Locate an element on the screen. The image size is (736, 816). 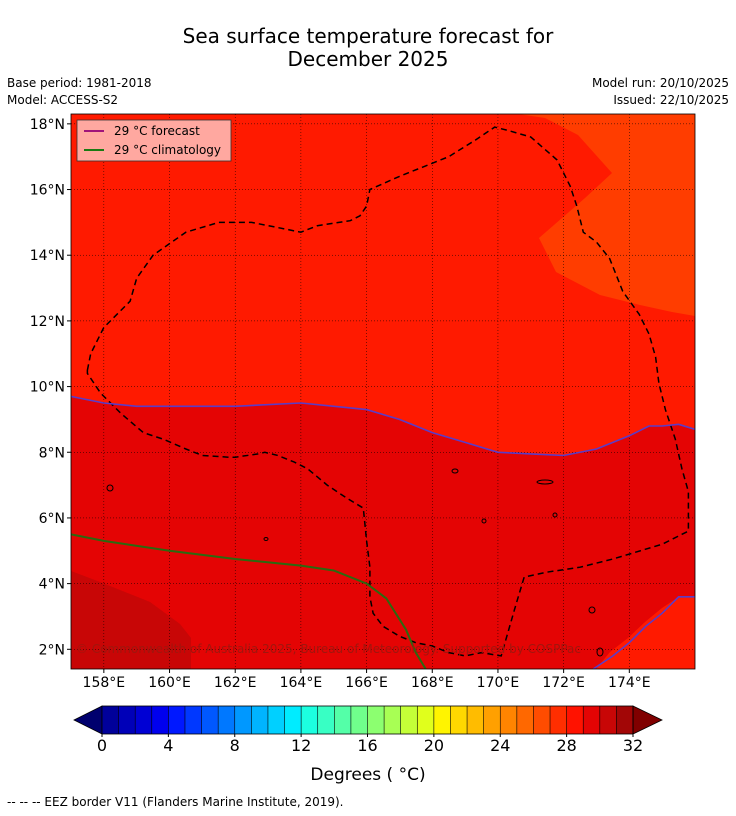
colorbar-tick-label: 8 is located at coordinates (235, 745).